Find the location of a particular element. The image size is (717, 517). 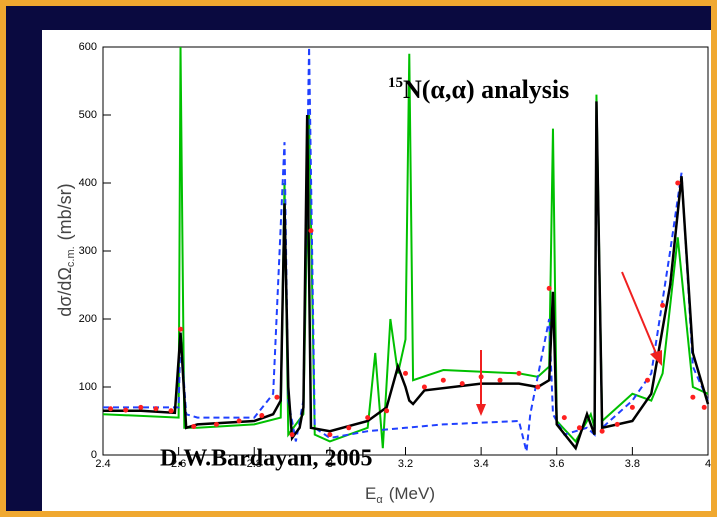

annotation: 15N(α,α) analysis is located at coordinates (478, 89).